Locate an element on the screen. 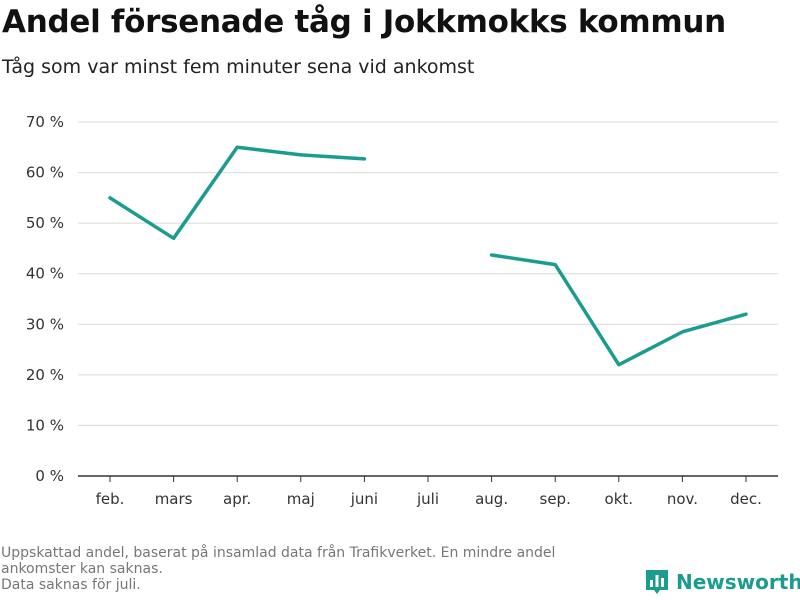 The height and width of the screenshot is (600, 800). y-tick-label: 50 % is located at coordinates (45, 223).